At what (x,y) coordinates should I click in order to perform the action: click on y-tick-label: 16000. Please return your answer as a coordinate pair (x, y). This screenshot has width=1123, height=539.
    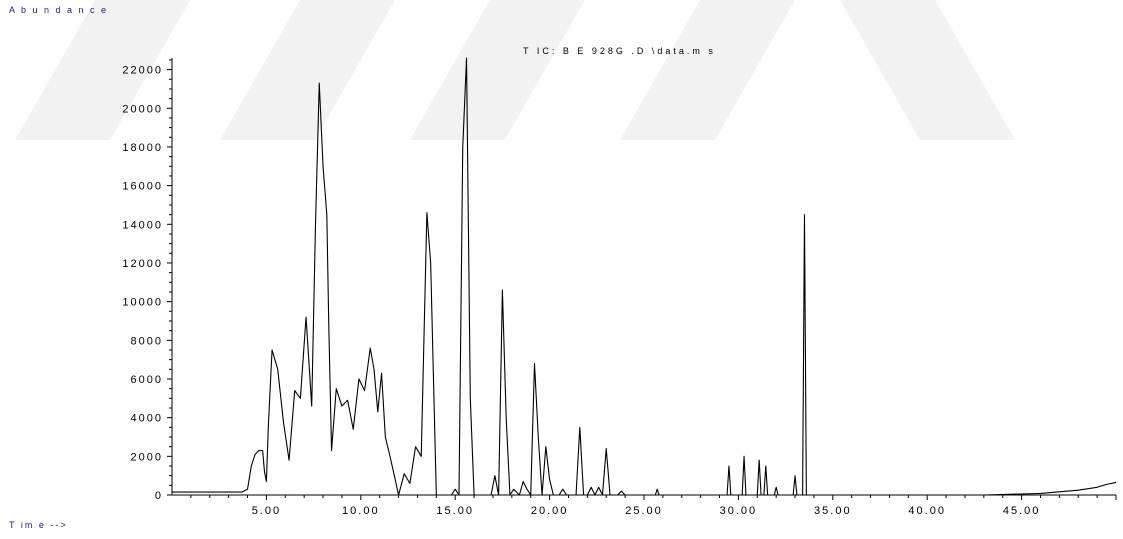
    Looking at the image, I should click on (142, 187).